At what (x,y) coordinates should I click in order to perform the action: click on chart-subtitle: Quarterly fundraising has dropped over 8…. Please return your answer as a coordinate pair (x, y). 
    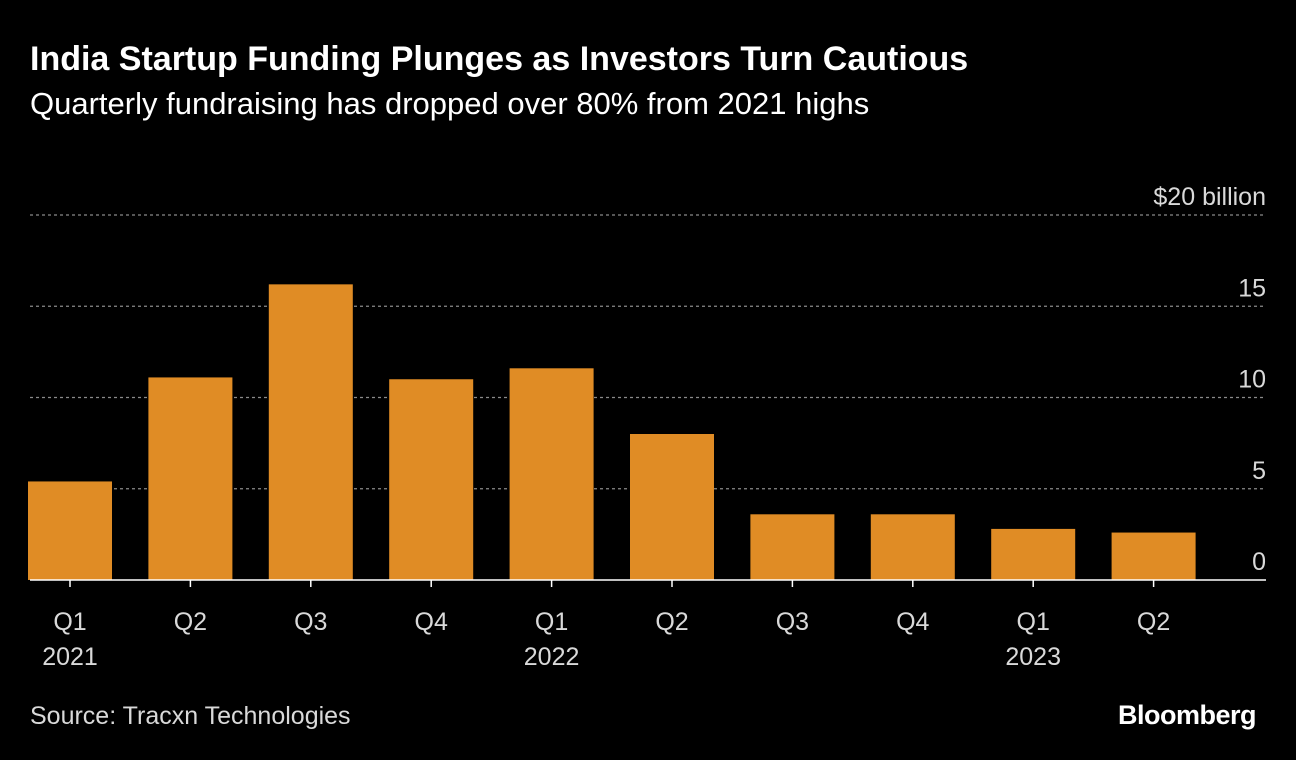
    Looking at the image, I should click on (450, 103).